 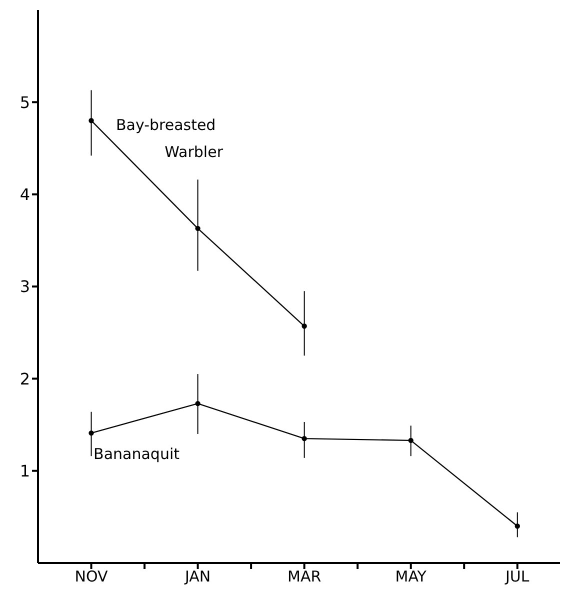 I want to click on x-tick-label: MAY, so click(x=411, y=577).